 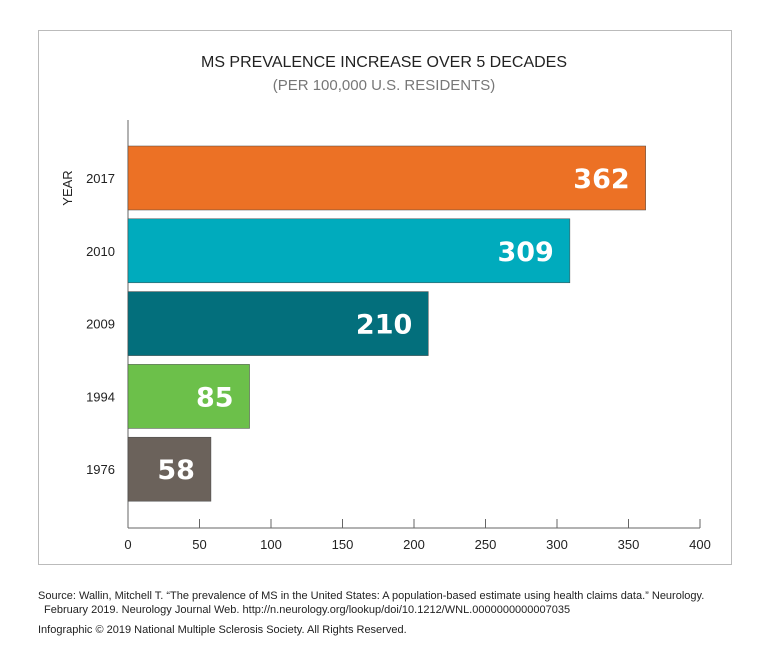 I want to click on chart-subtitle: (PER 100,000 U.S. RESIDENTS), so click(x=384, y=85).